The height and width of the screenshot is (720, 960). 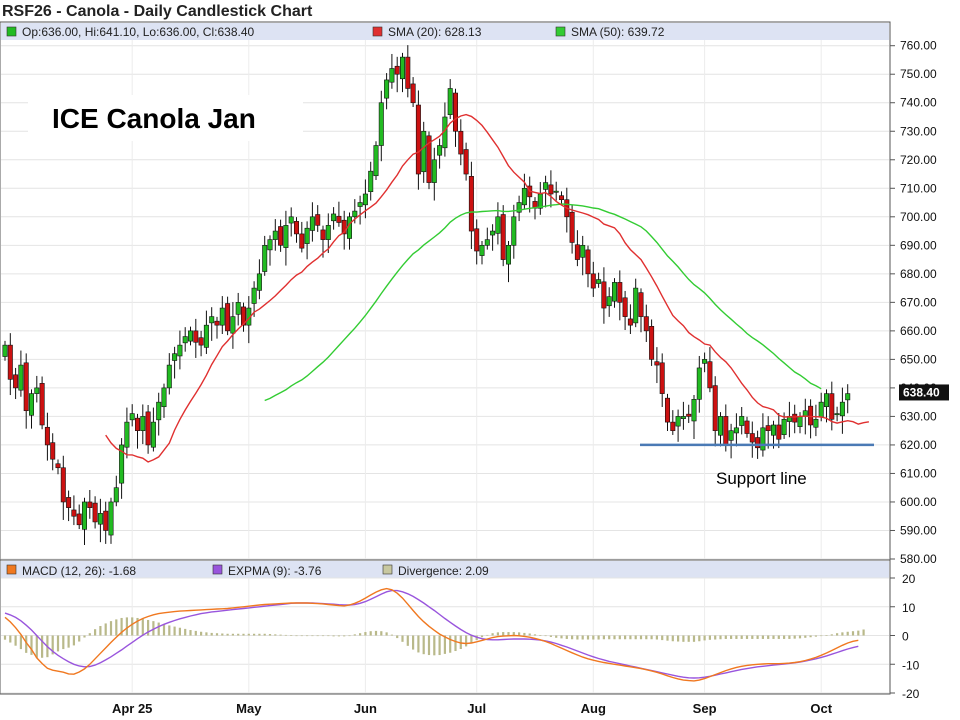 I want to click on chart-title: RSF26 - Canola - Daily Candlestick Chart, so click(x=157, y=11).